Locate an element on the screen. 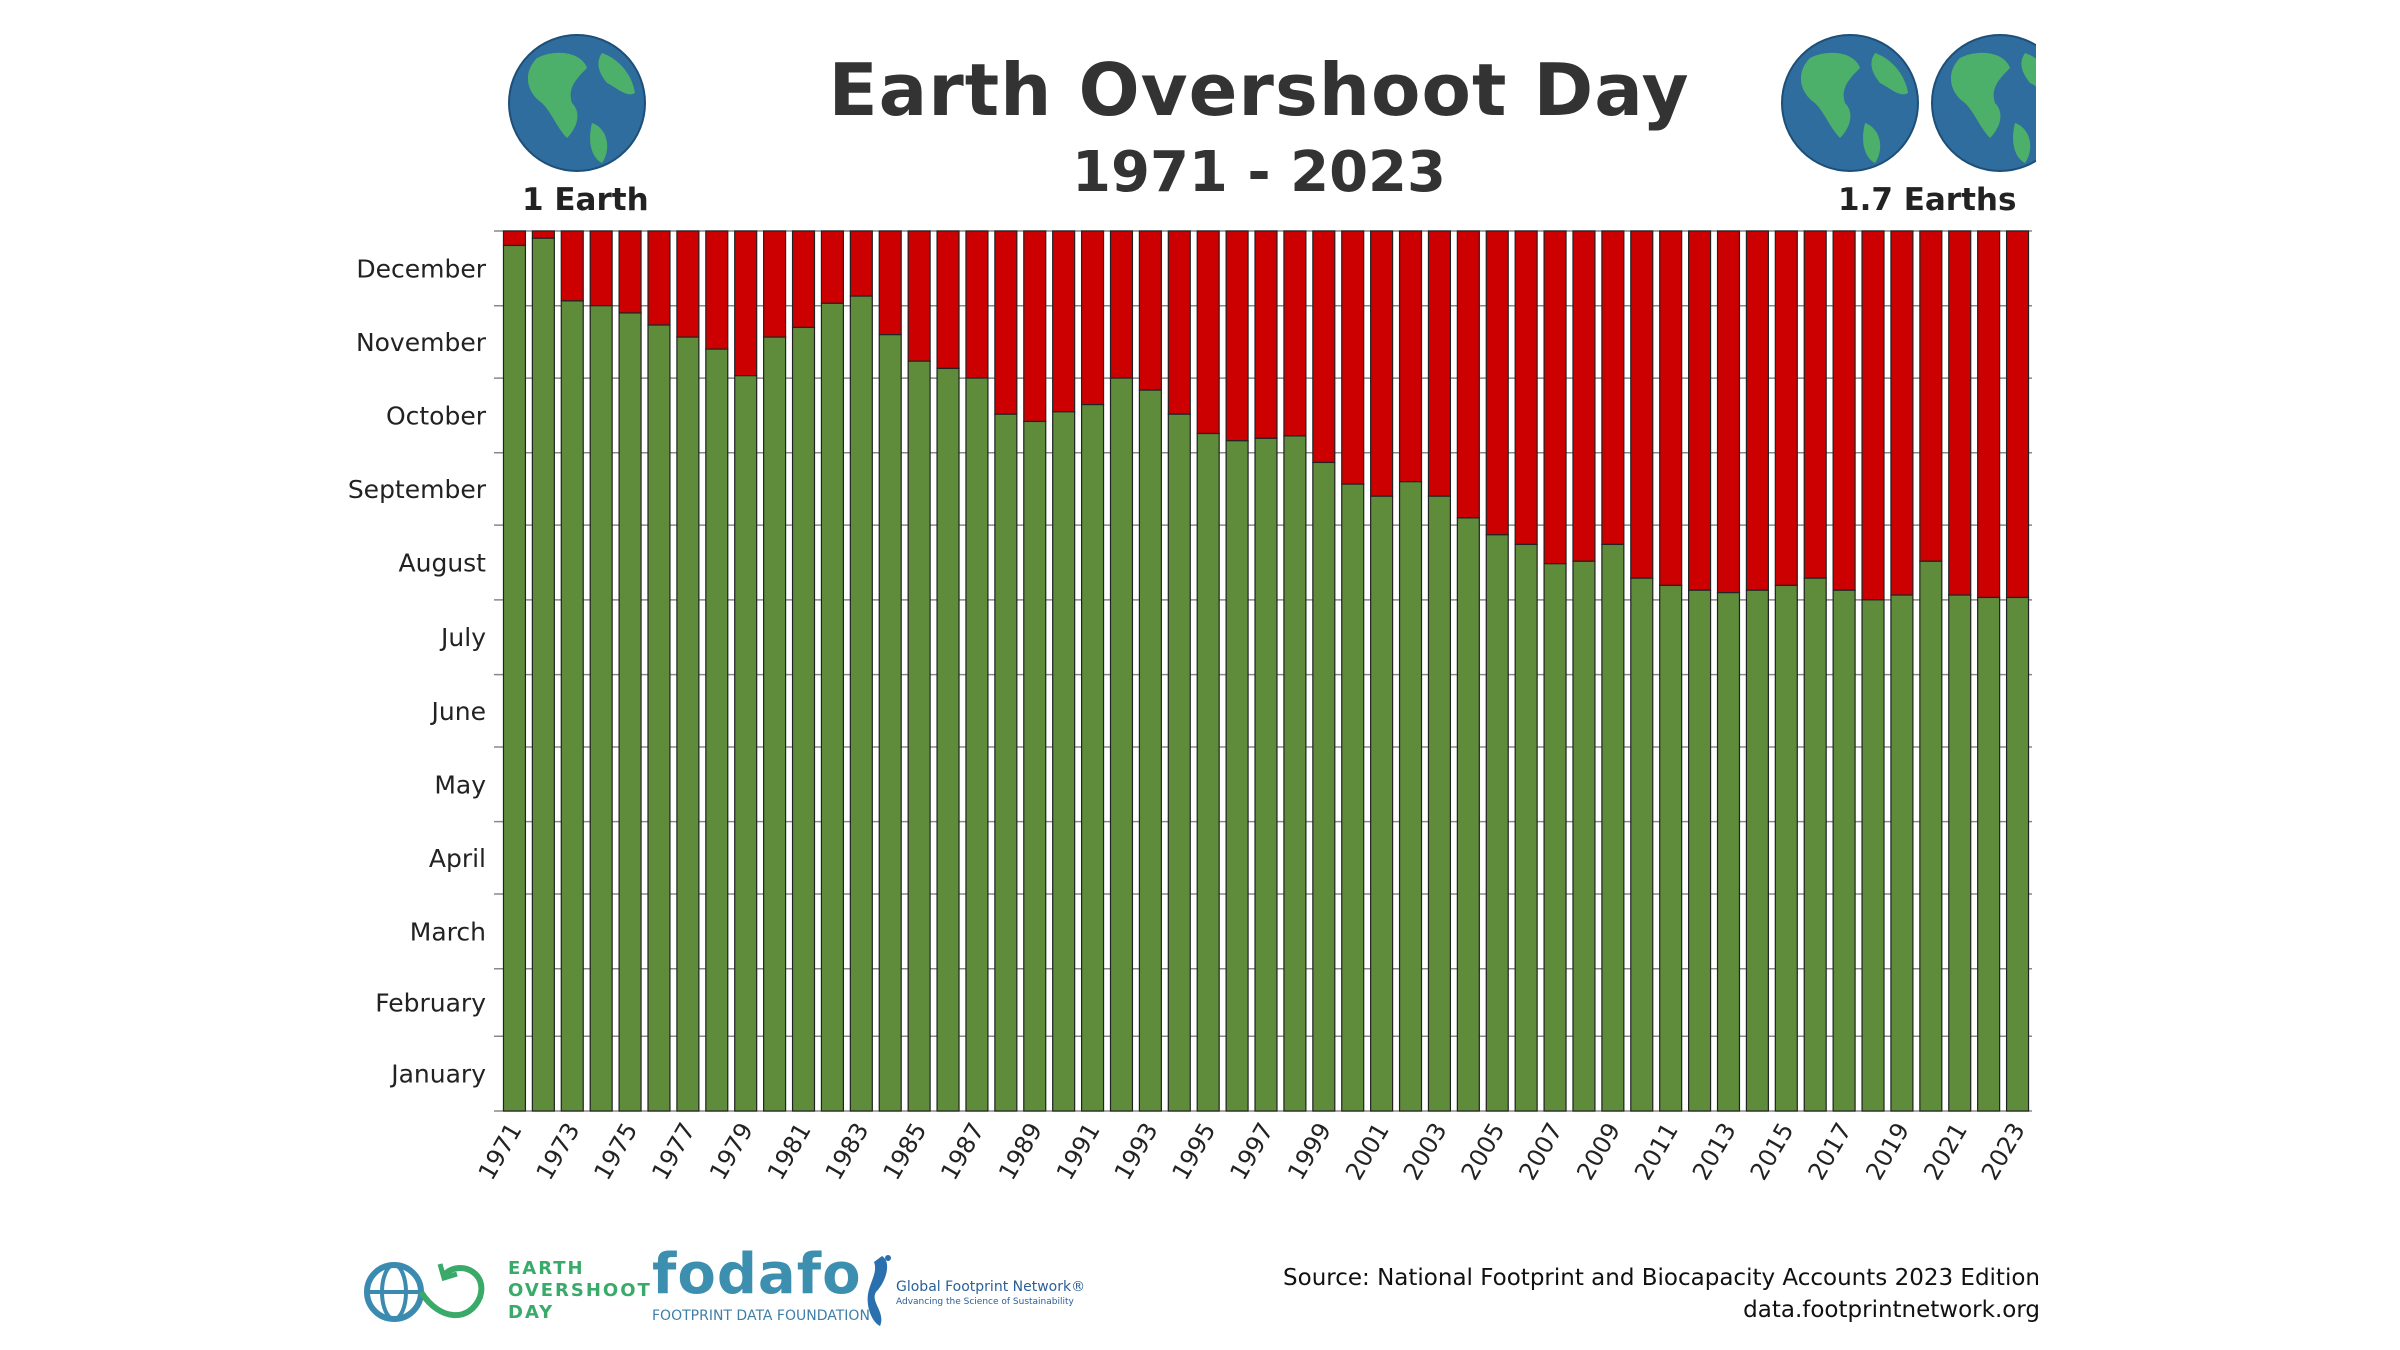 The image size is (2400, 1350). budget-bar-1987 is located at coordinates (977, 744).